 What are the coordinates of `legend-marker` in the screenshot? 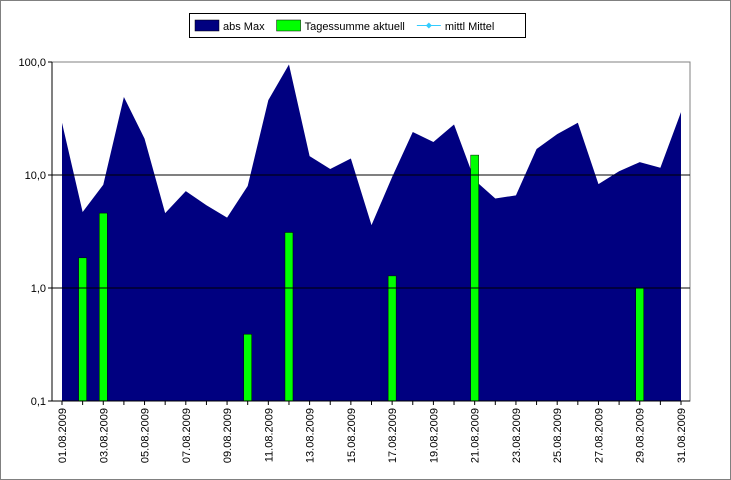 It's located at (428, 25).